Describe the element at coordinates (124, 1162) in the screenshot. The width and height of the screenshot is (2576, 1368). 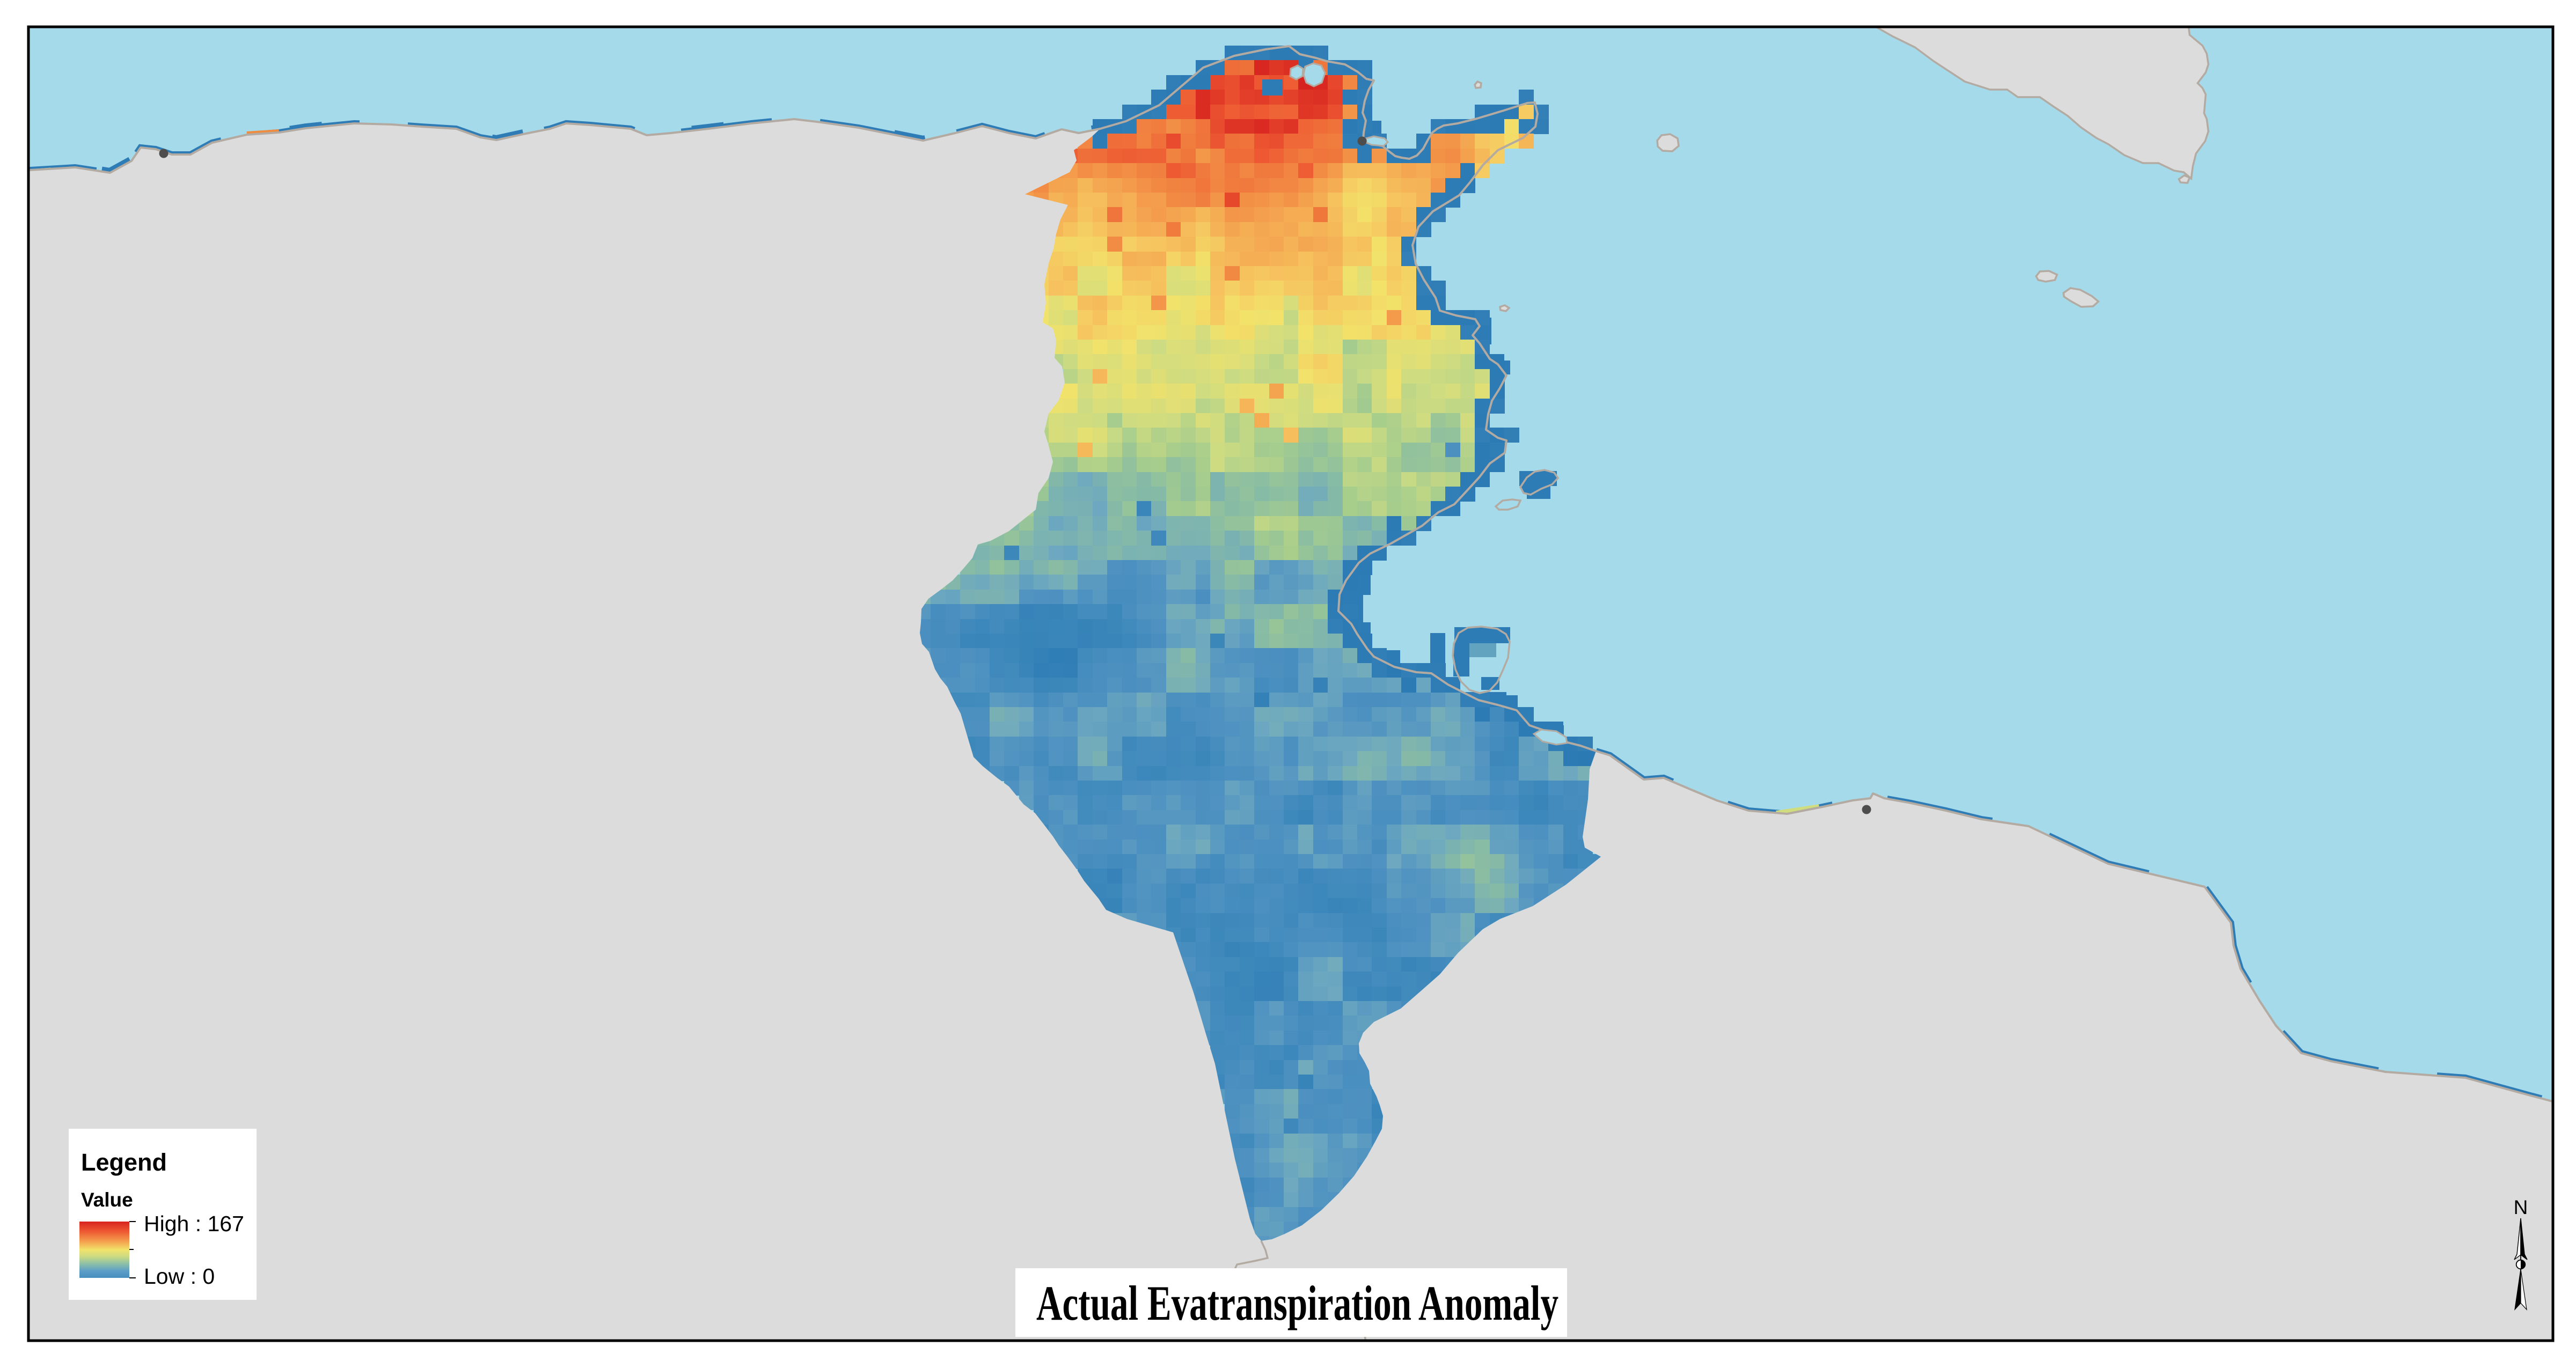
I see `svg-text: Legend` at that location.